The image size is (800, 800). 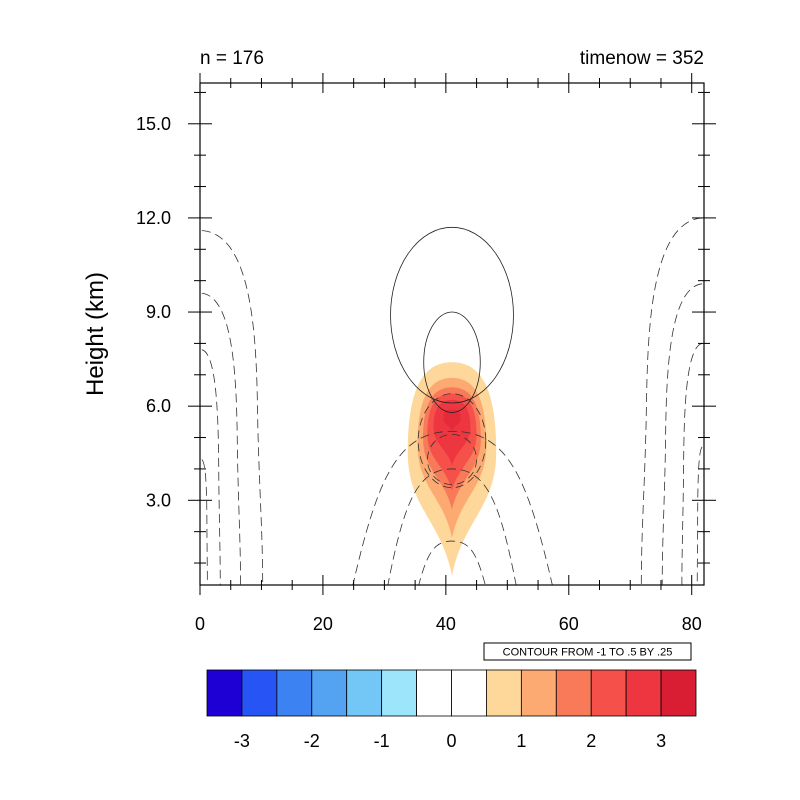 I want to click on contour-note-box, so click(x=587, y=651).